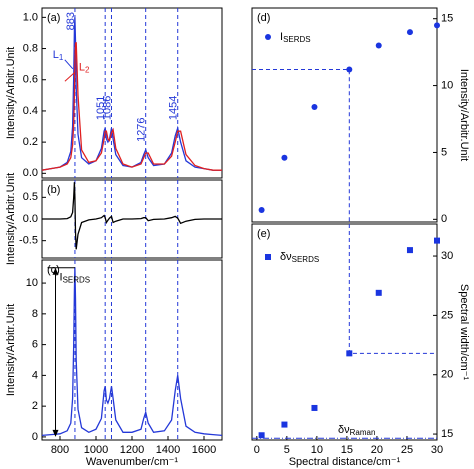  I want to click on reference-label: δνRaman, so click(356, 430).